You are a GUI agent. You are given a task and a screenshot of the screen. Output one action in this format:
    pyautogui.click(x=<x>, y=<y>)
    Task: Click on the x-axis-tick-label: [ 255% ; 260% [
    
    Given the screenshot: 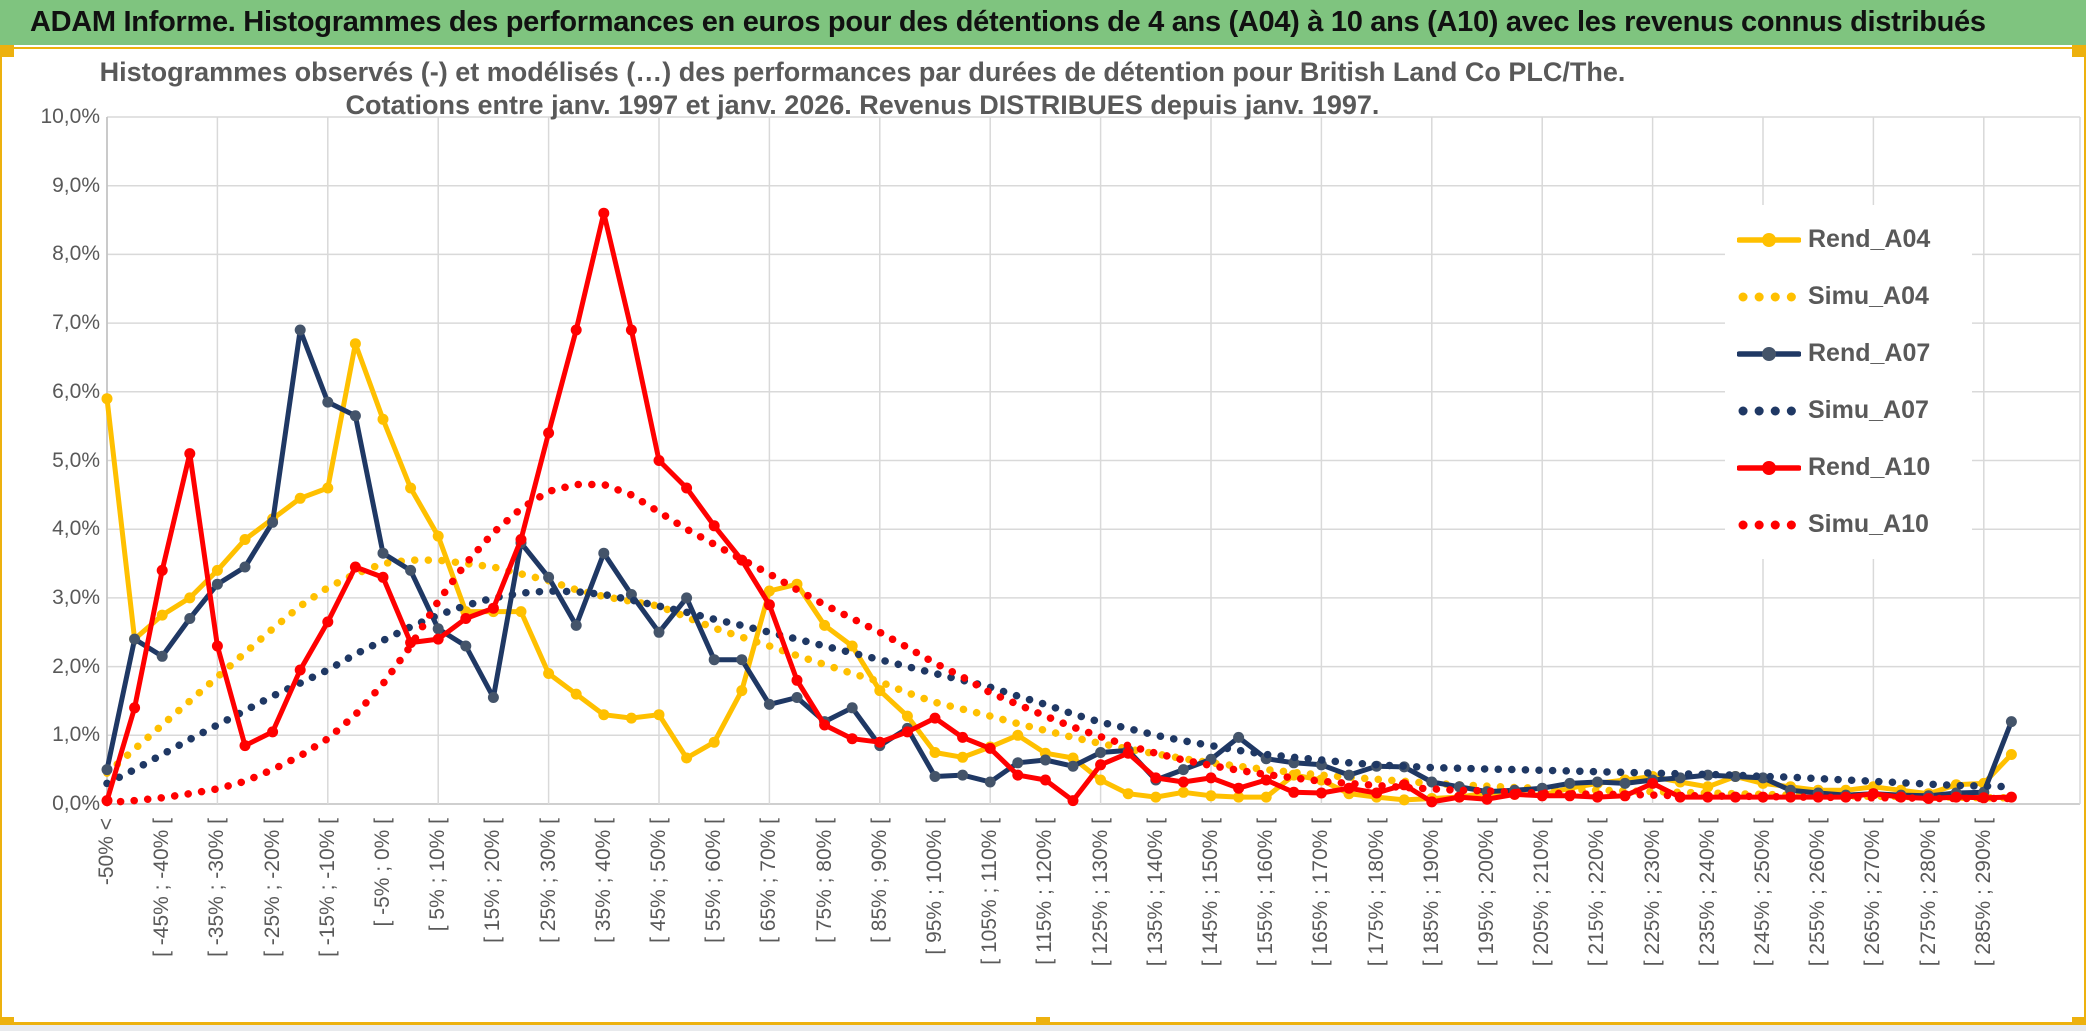 What is the action you would take?
    pyautogui.click(x=1818, y=892)
    